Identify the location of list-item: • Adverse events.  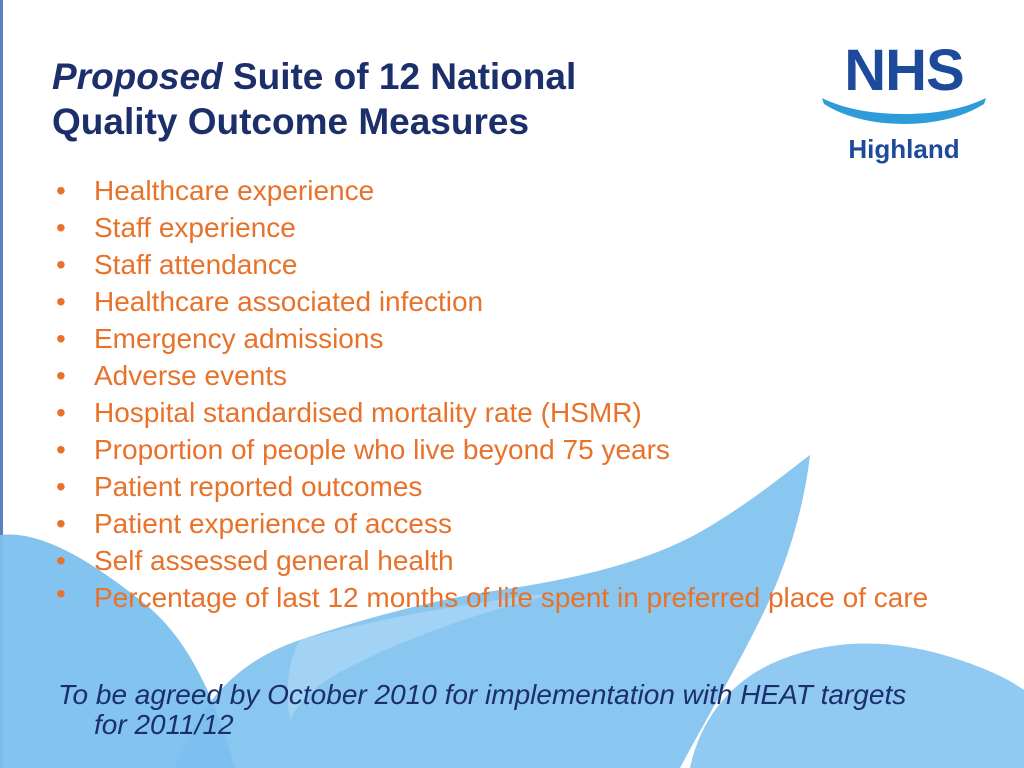
(496, 375).